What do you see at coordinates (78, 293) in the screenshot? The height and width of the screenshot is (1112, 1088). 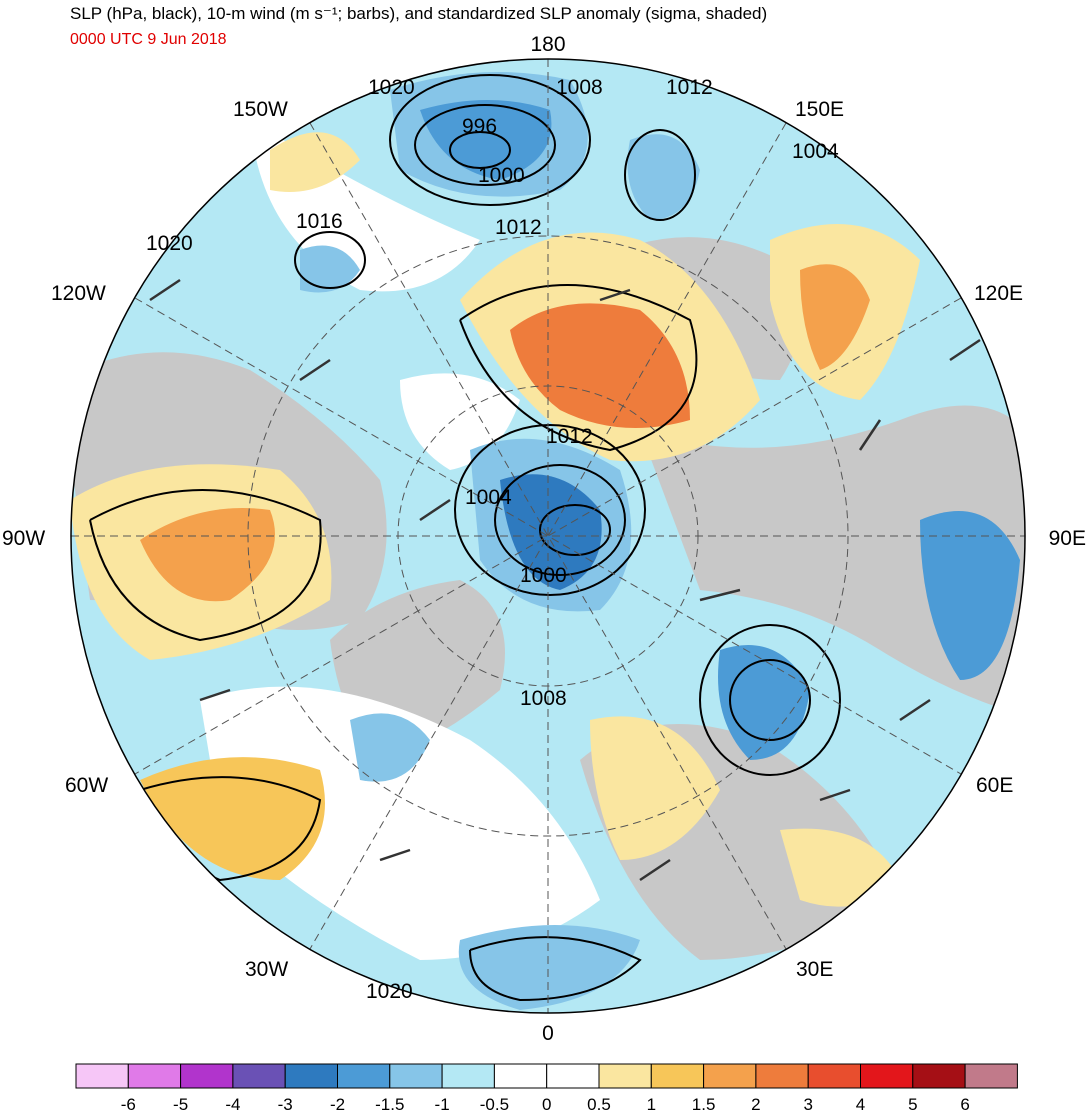 I see `lon-label-120w: 120W` at bounding box center [78, 293].